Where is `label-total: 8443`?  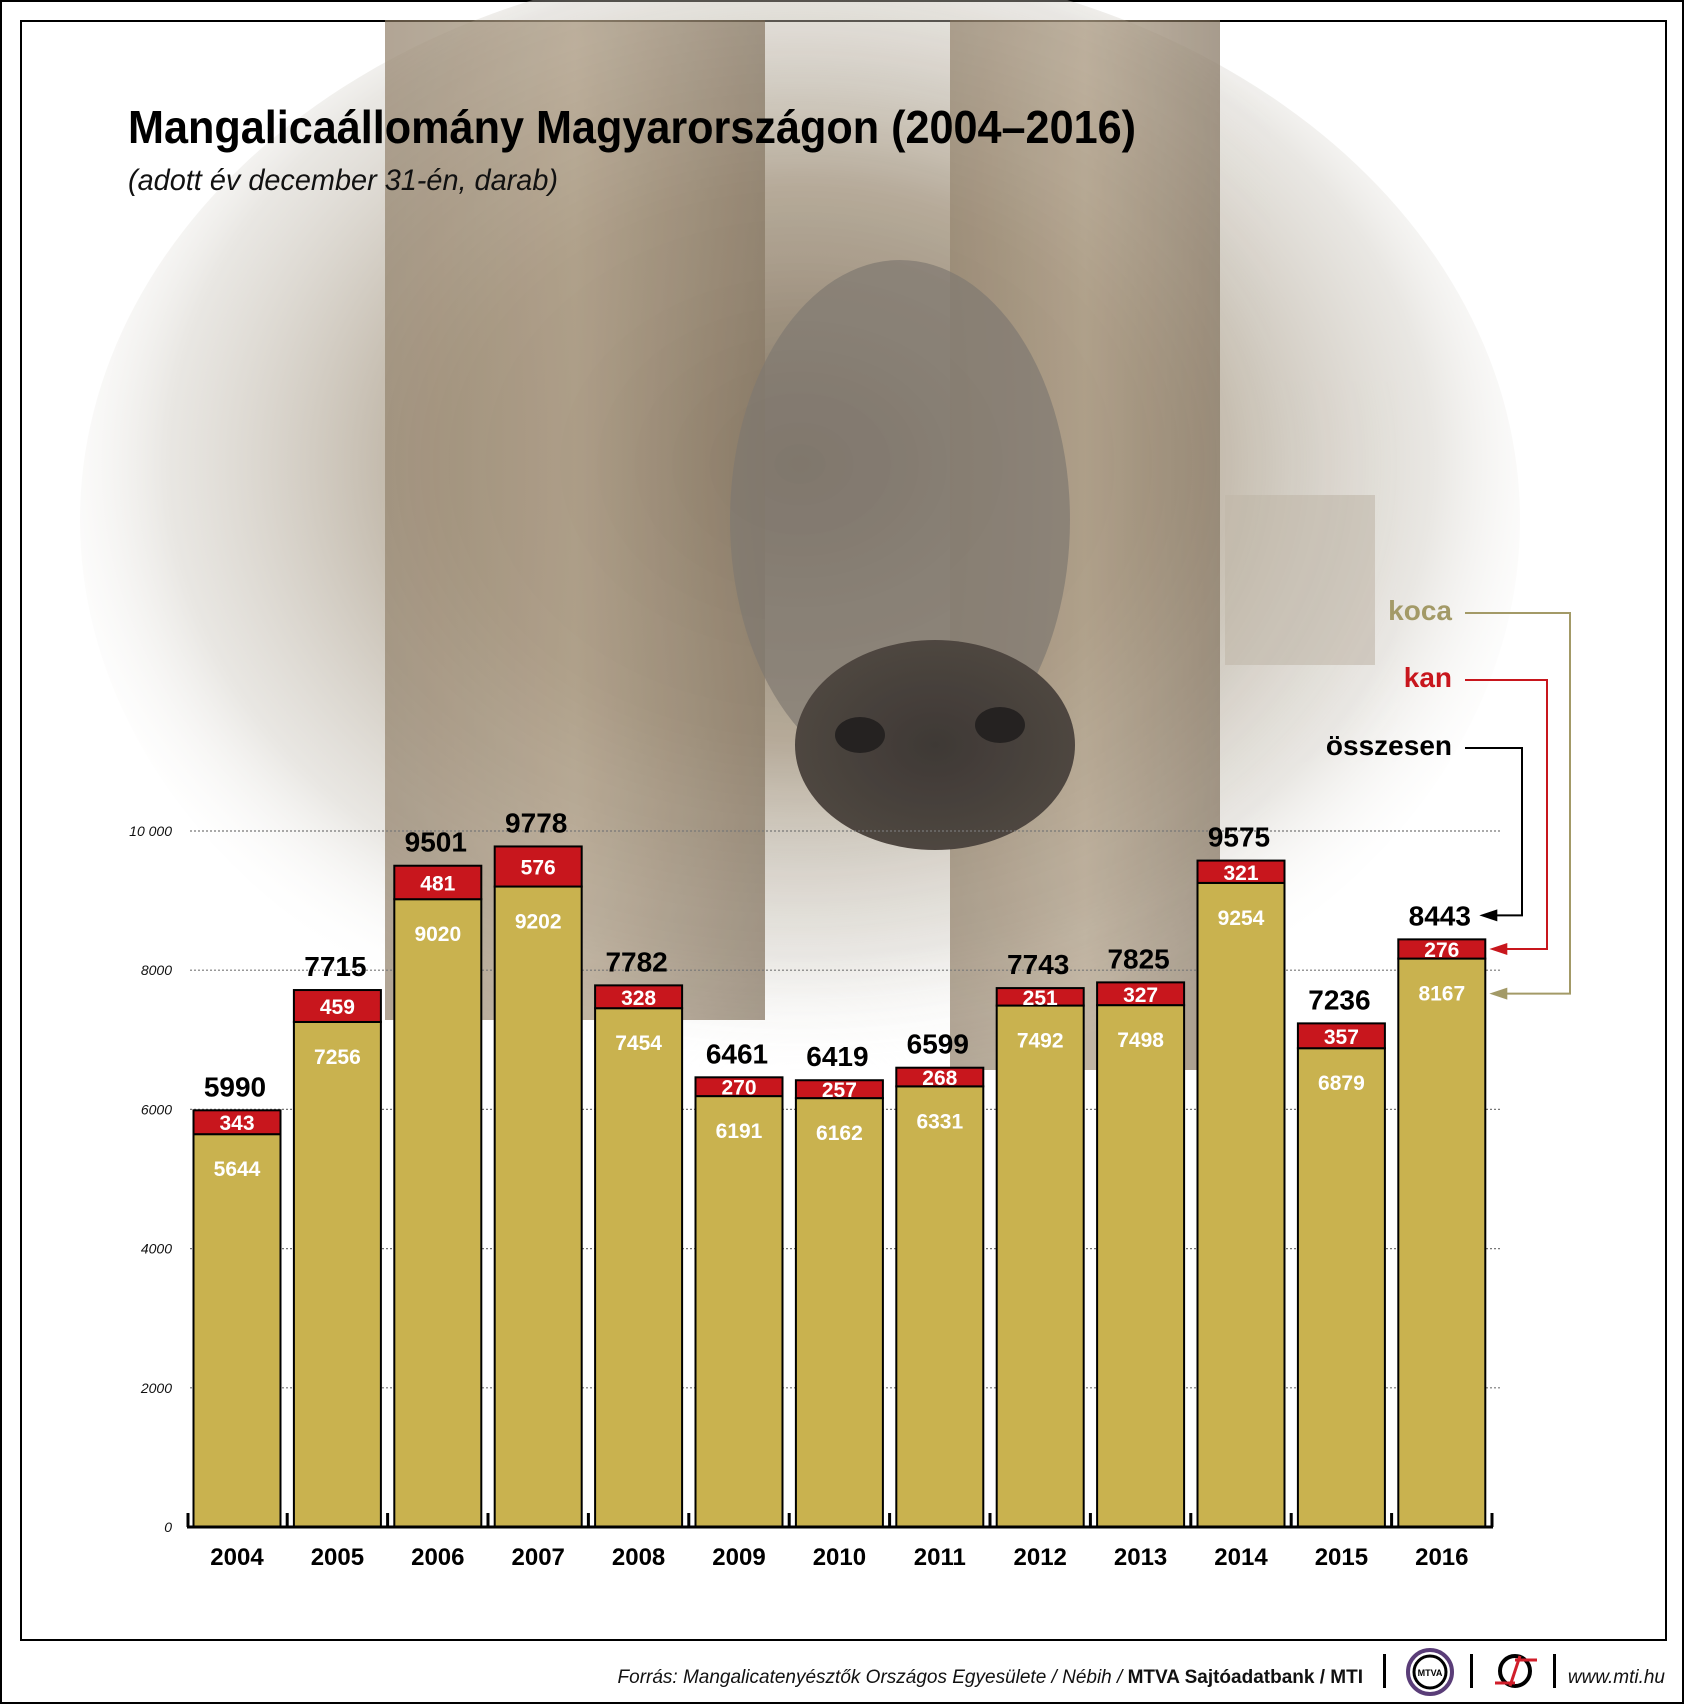 label-total: 8443 is located at coordinates (1440, 915).